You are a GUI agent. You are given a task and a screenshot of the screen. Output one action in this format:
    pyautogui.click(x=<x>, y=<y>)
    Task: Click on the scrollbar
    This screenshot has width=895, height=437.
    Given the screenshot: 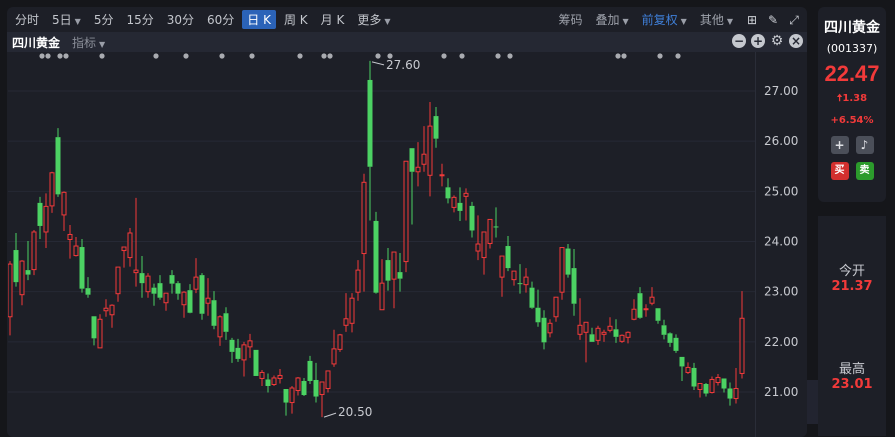 What is the action you would take?
    pyautogui.click(x=812, y=402)
    